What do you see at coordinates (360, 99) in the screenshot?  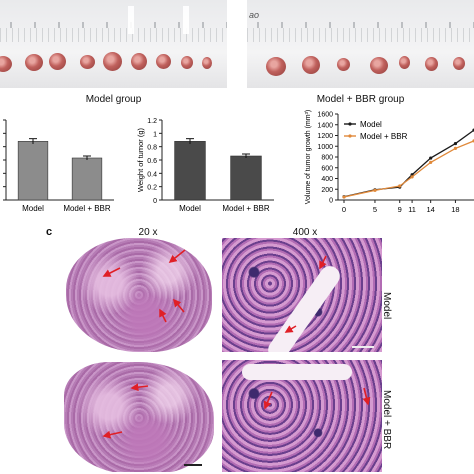 I see `caption-bbr-group: Model + BBR group` at bounding box center [360, 99].